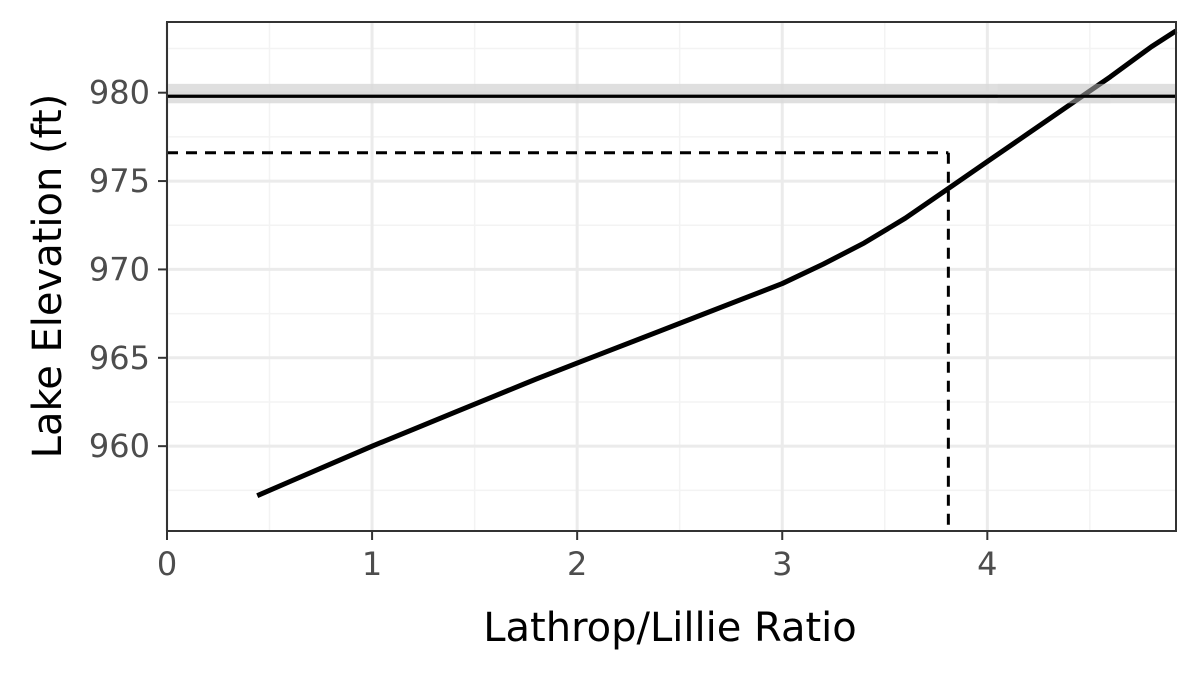 Image resolution: width=1200 pixels, height=679 pixels. Describe the element at coordinates (119, 446) in the screenshot. I see `y-tick-label: 960` at that location.